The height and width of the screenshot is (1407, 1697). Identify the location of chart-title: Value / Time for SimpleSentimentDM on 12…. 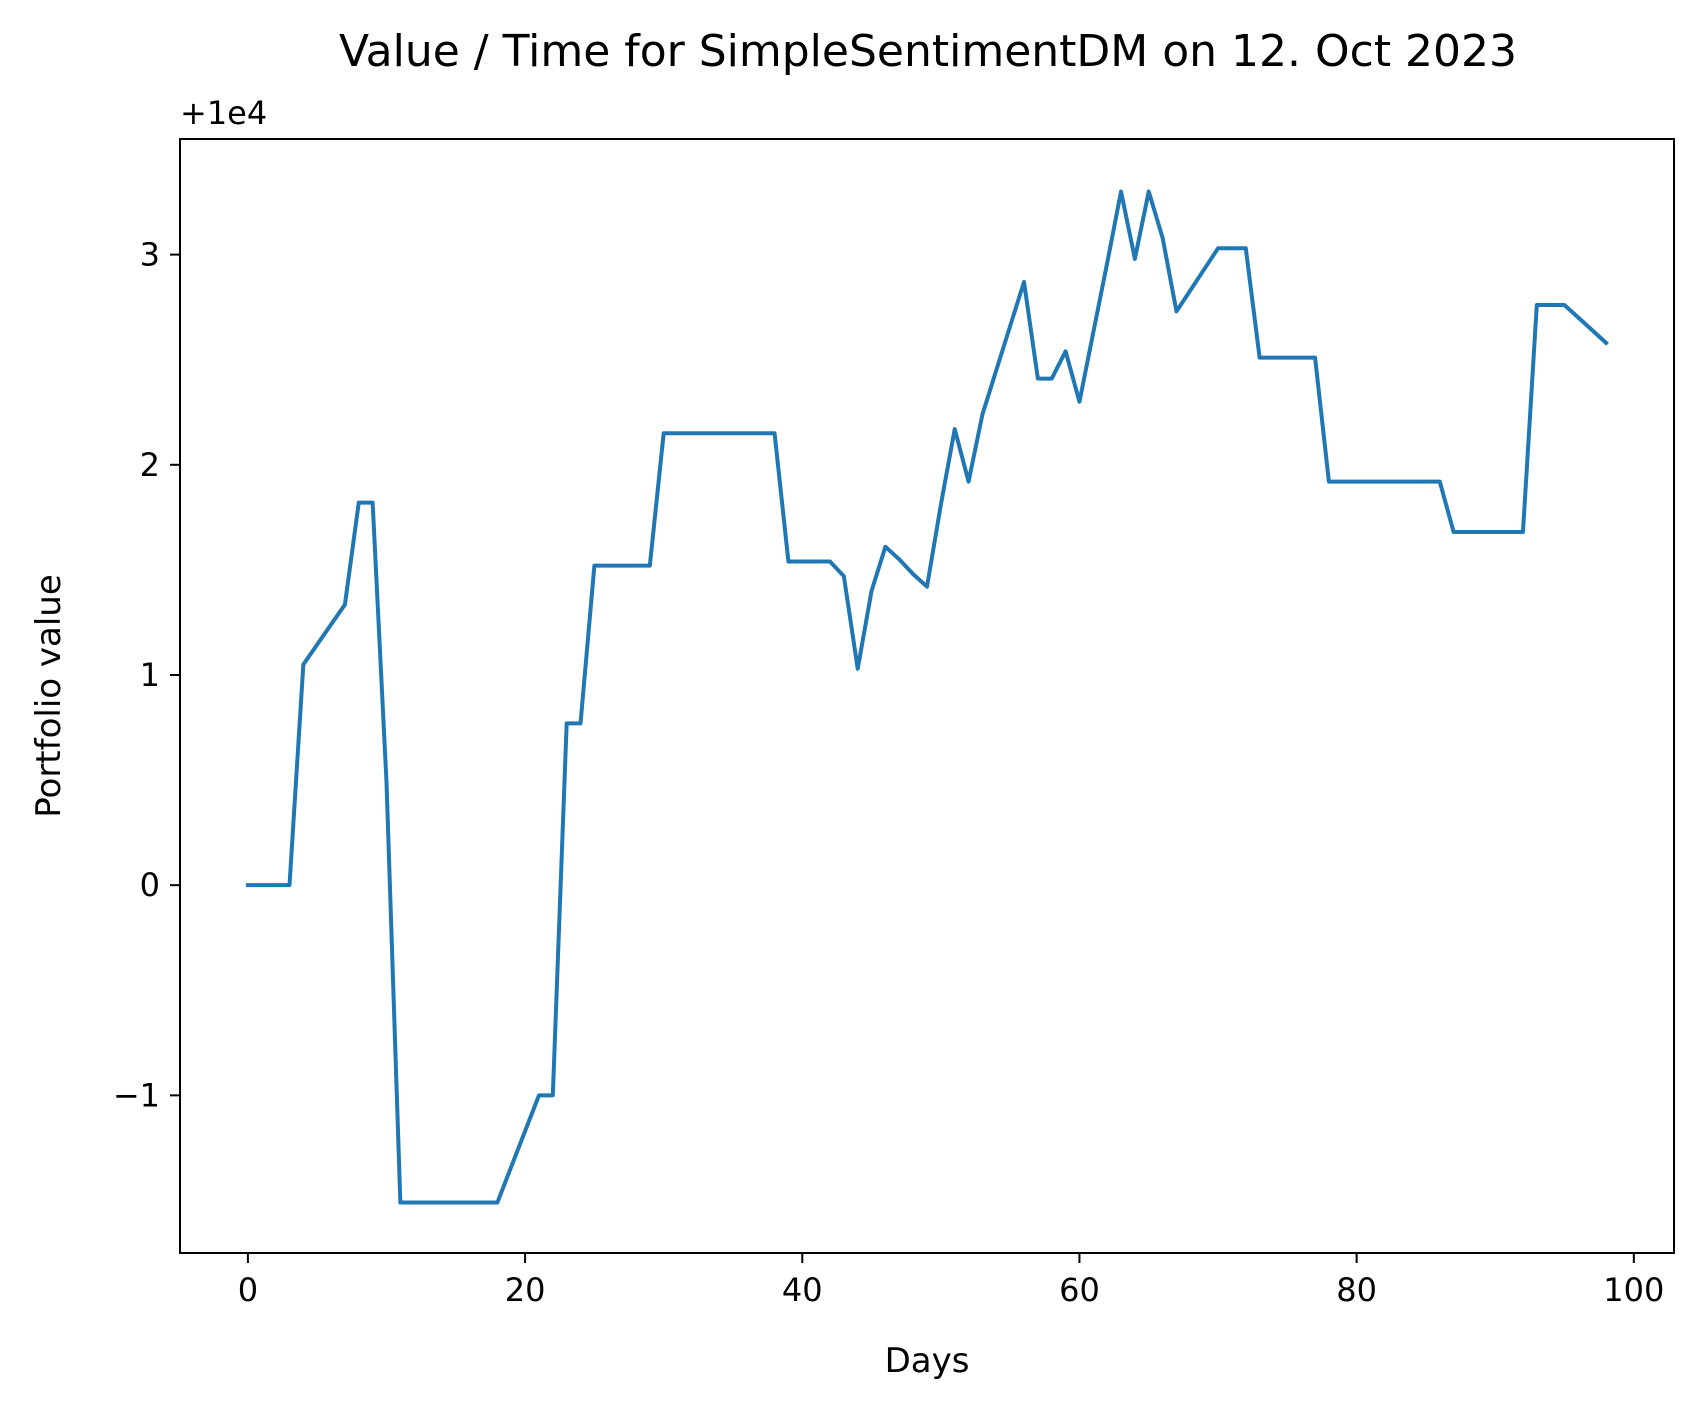
(928, 51).